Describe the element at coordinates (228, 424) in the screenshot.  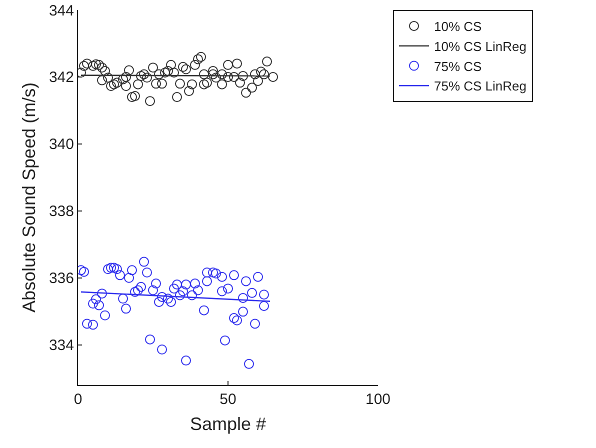
I see `x-axis-title: Sample #` at that location.